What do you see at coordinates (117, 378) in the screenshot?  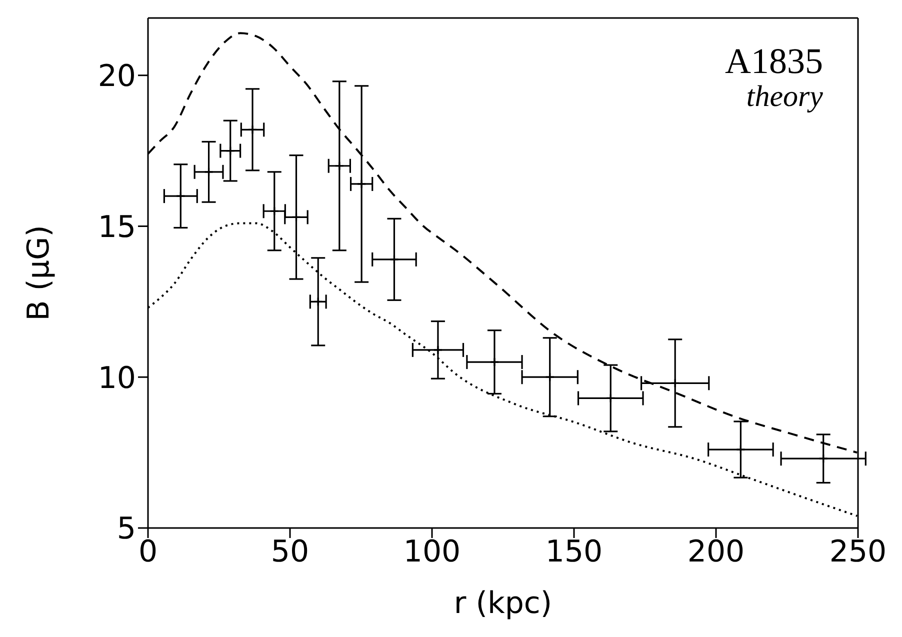 I see `y-tick-label: 10` at bounding box center [117, 378].